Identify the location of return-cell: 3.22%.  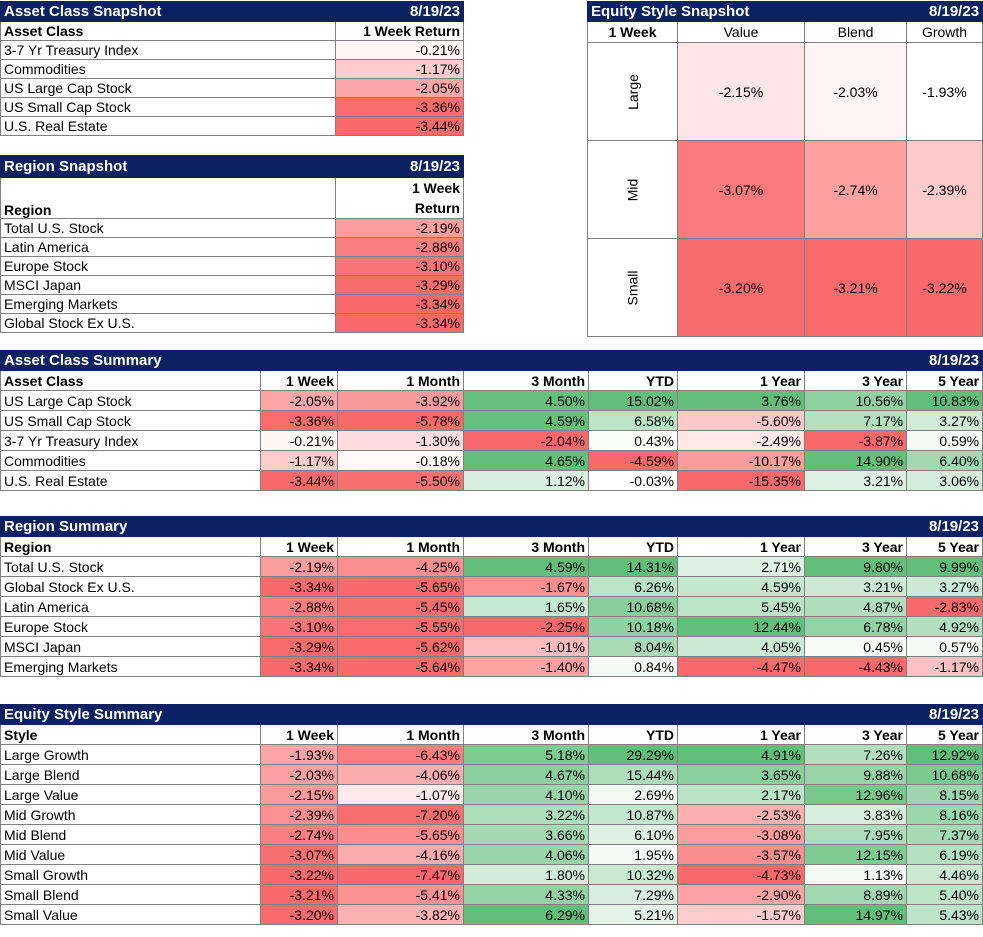
(526, 814).